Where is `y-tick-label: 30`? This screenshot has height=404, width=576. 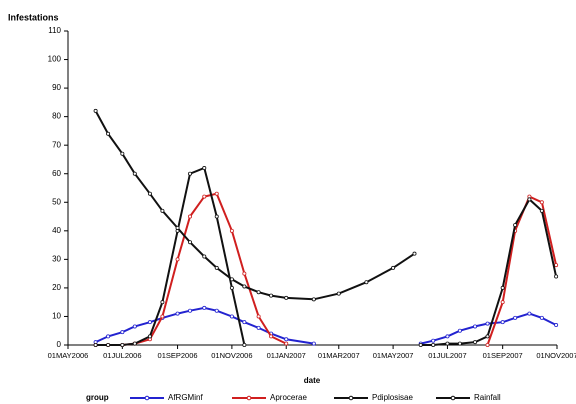
y-tick-label: 30 is located at coordinates (56, 258).